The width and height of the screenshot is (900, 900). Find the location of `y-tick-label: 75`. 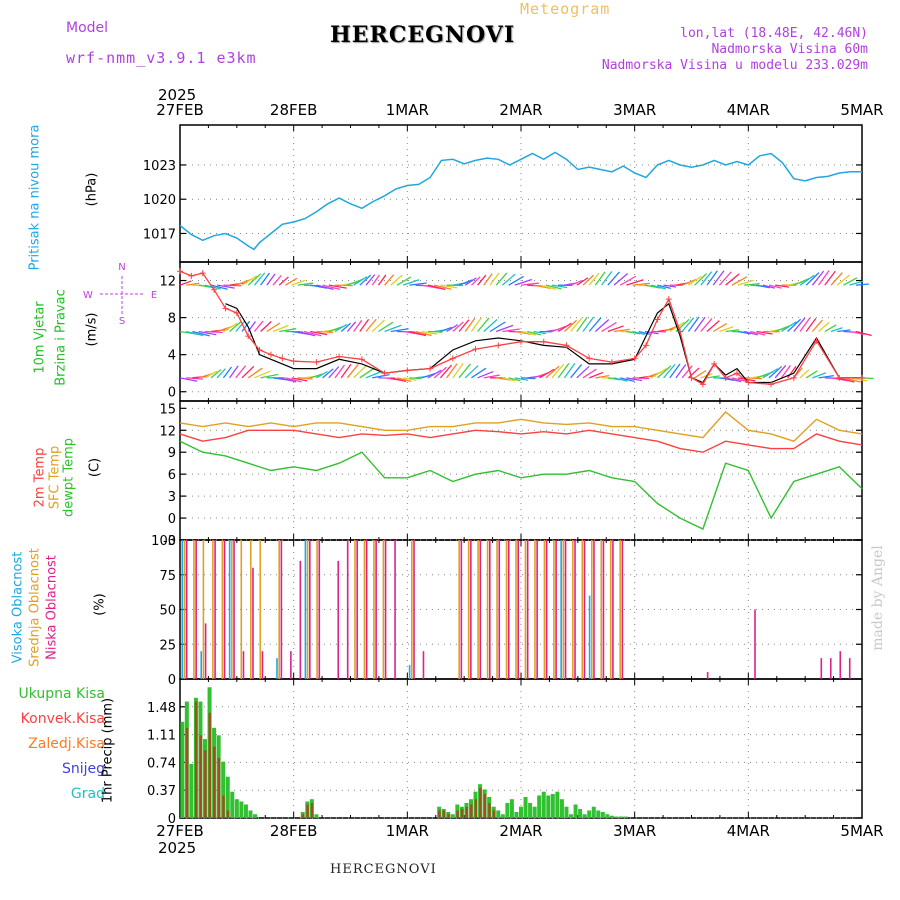

y-tick-label: 75 is located at coordinates (167, 576).